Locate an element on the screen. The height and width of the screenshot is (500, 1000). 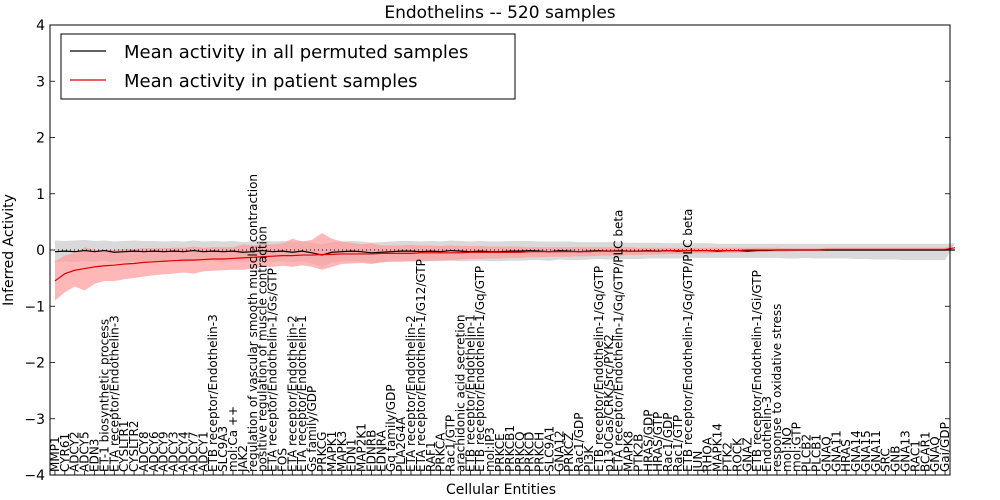
x-tick-label: Rac1/GDP is located at coordinates (668, 442).